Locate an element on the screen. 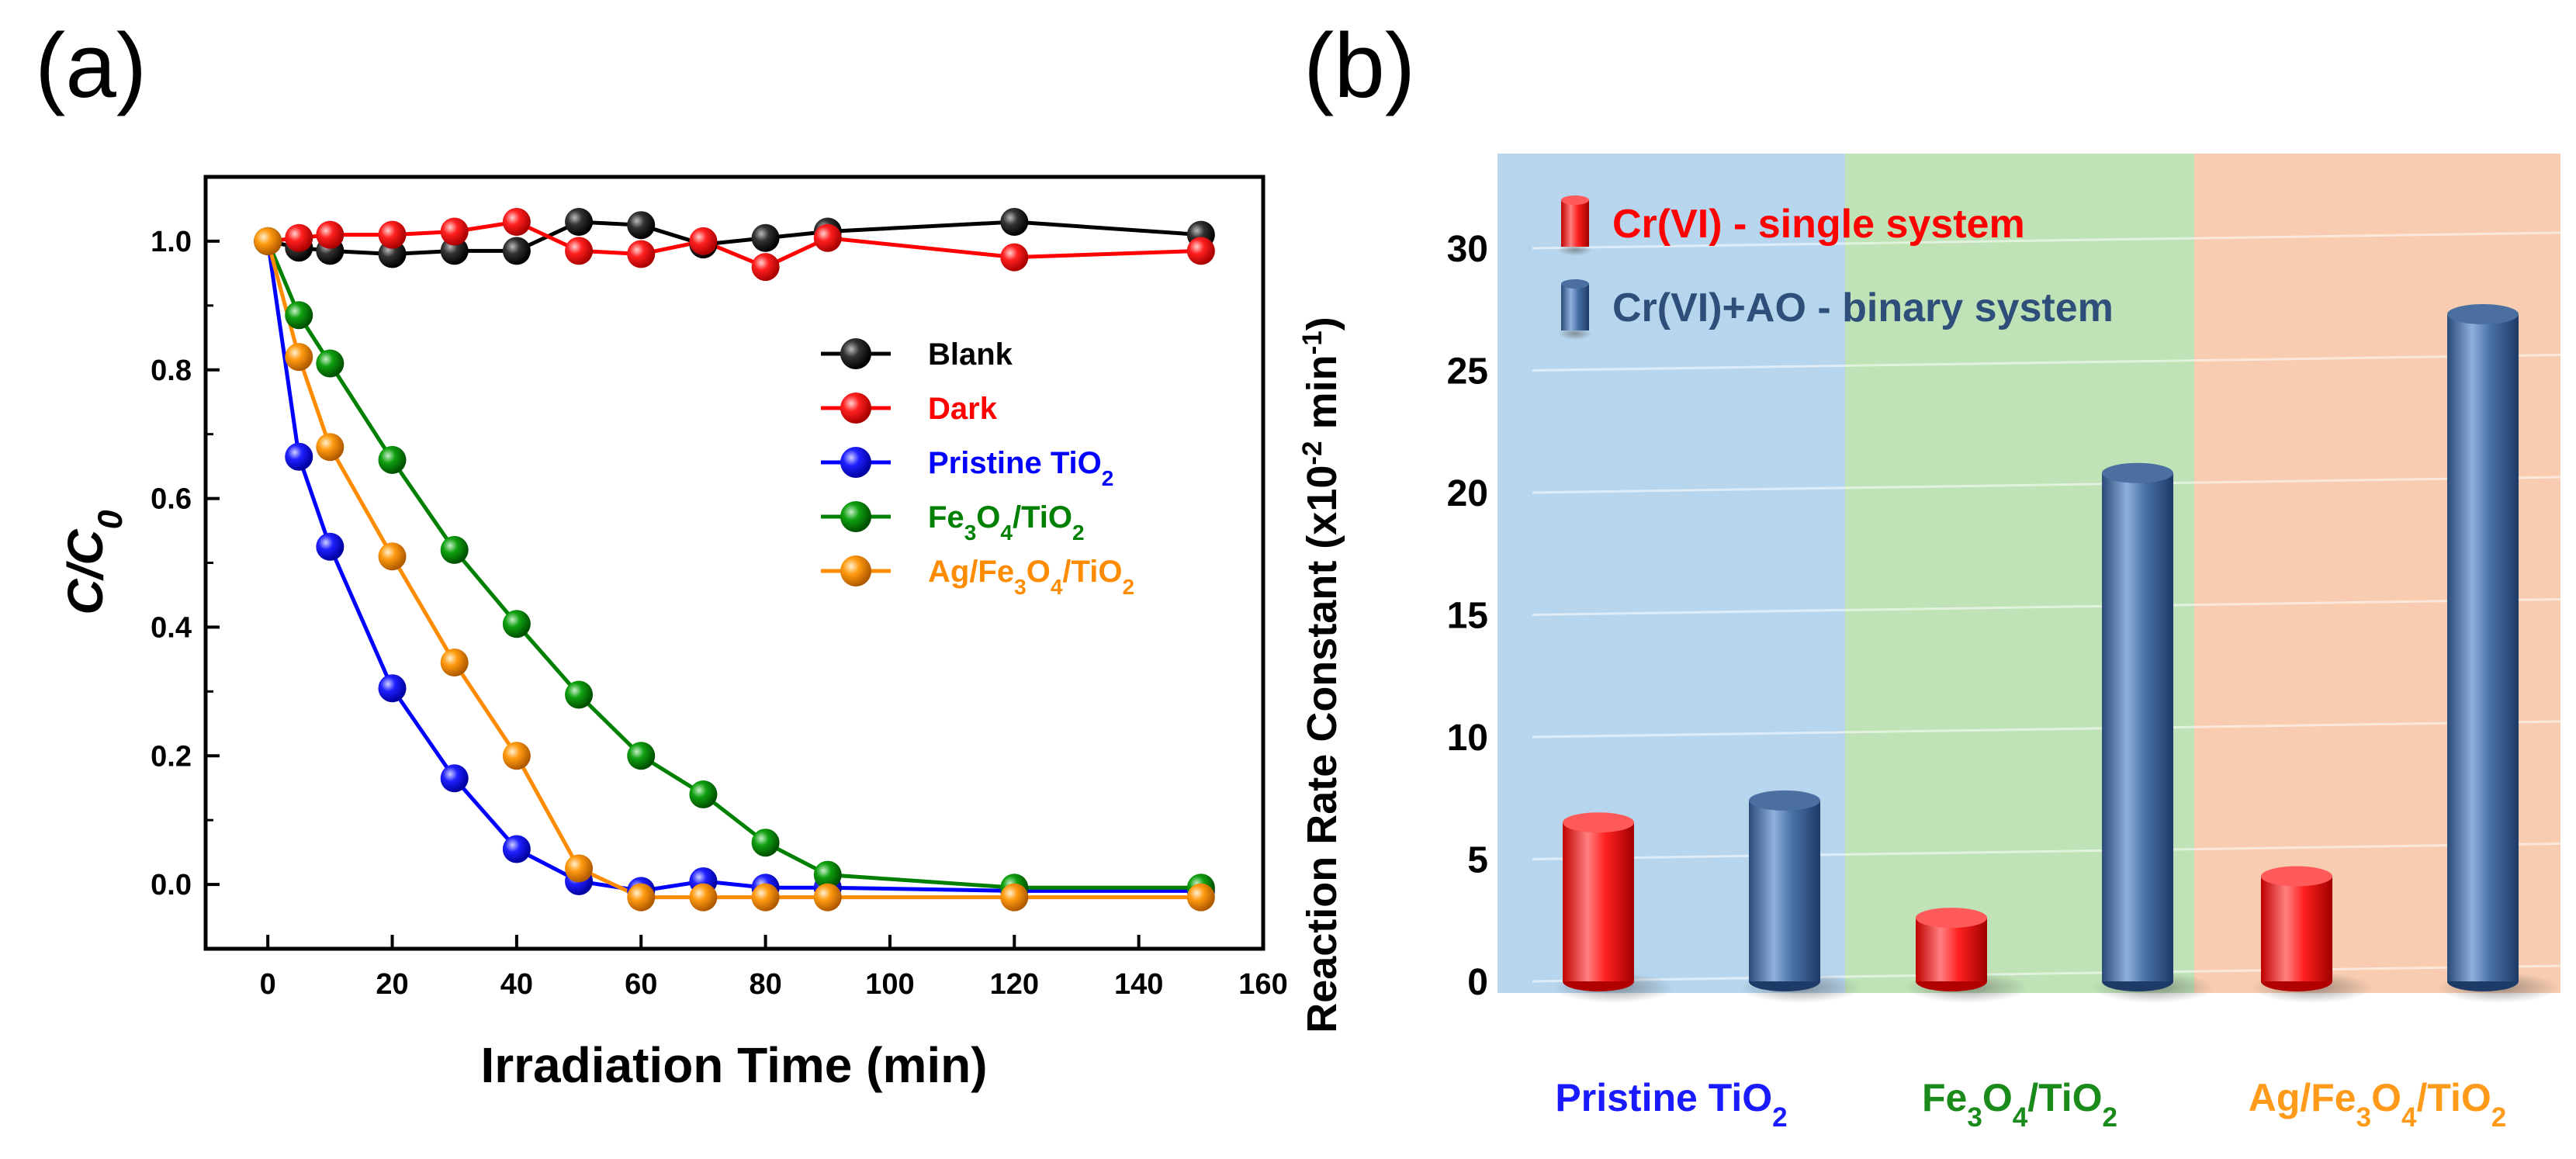 This screenshot has width=2576, height=1159. y-tick-label-b-0: 0 is located at coordinates (1477, 982).